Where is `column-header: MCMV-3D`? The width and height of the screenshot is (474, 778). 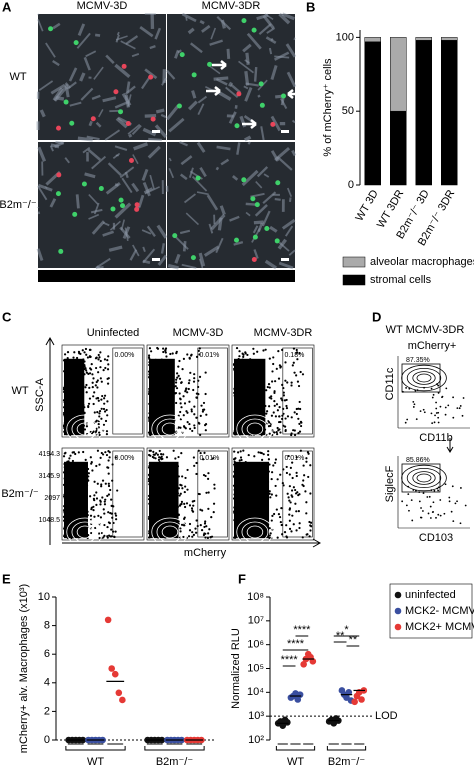
column-header: MCMV-3D is located at coordinates (102, 6).